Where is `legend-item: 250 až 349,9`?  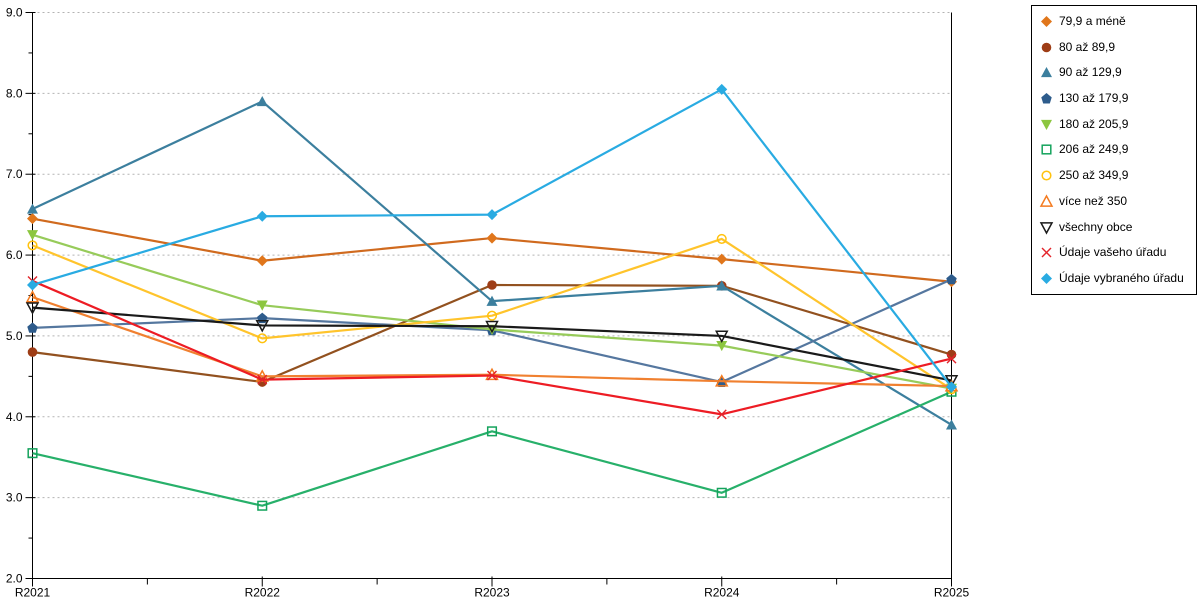 legend-item: 250 až 349,9 is located at coordinates (1114, 175).